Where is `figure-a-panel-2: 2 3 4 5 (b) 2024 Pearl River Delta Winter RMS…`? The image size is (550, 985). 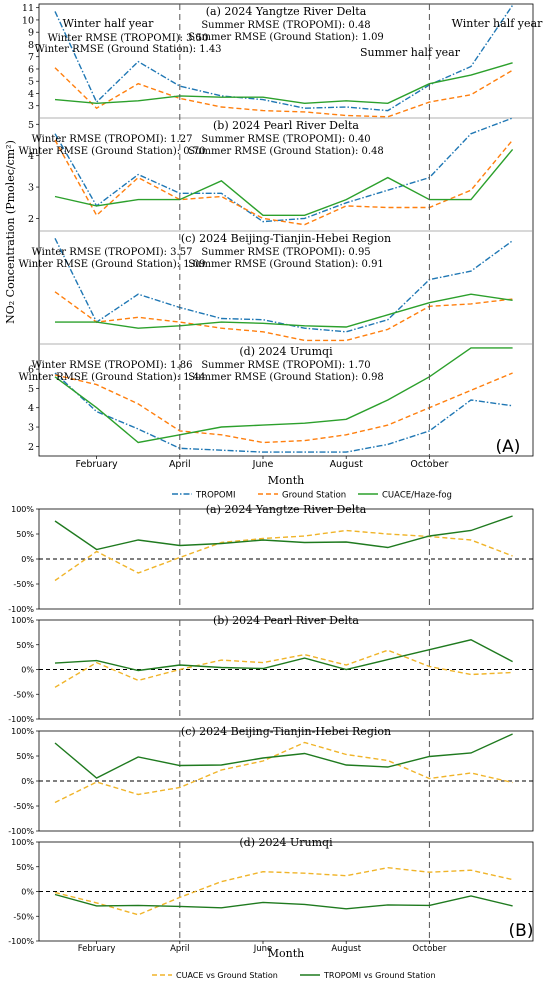
figure-a-panel-2: 2 3 4 5 (b) 2024 Pearl River Delta Winter RMS… is located at coordinates (275, 171).